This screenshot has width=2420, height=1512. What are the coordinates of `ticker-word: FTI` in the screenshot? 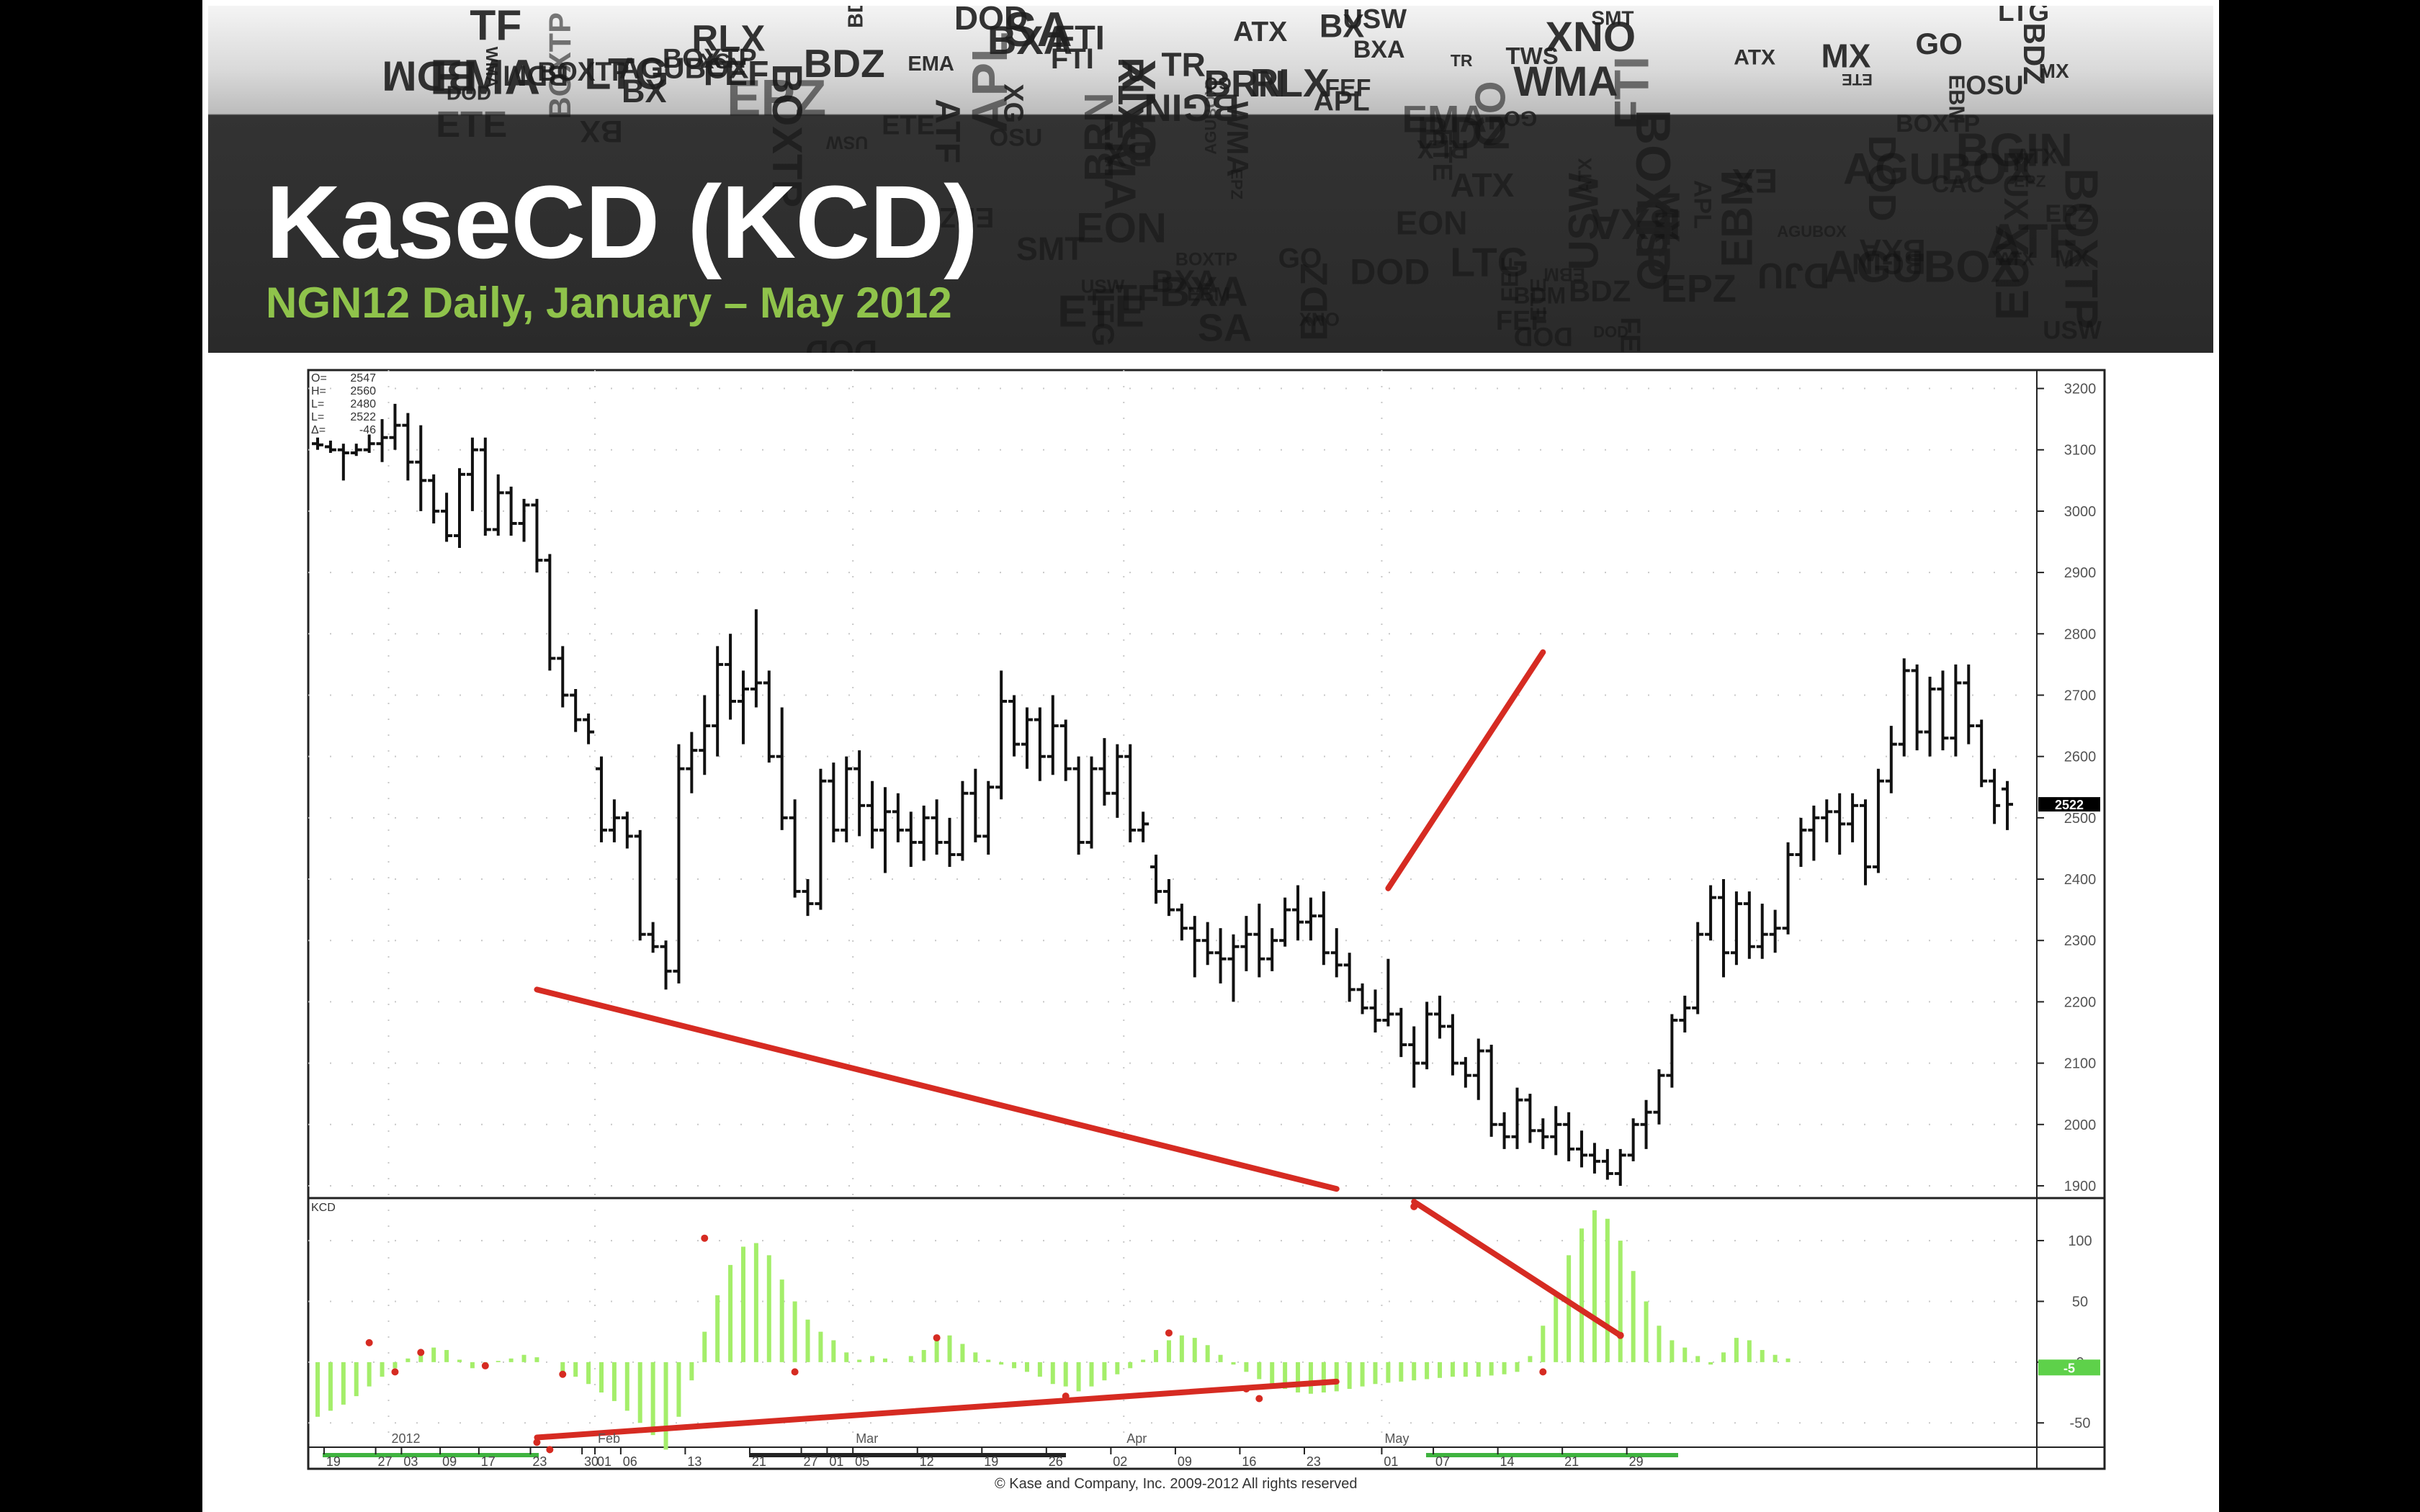 It's located at (1631, 93).